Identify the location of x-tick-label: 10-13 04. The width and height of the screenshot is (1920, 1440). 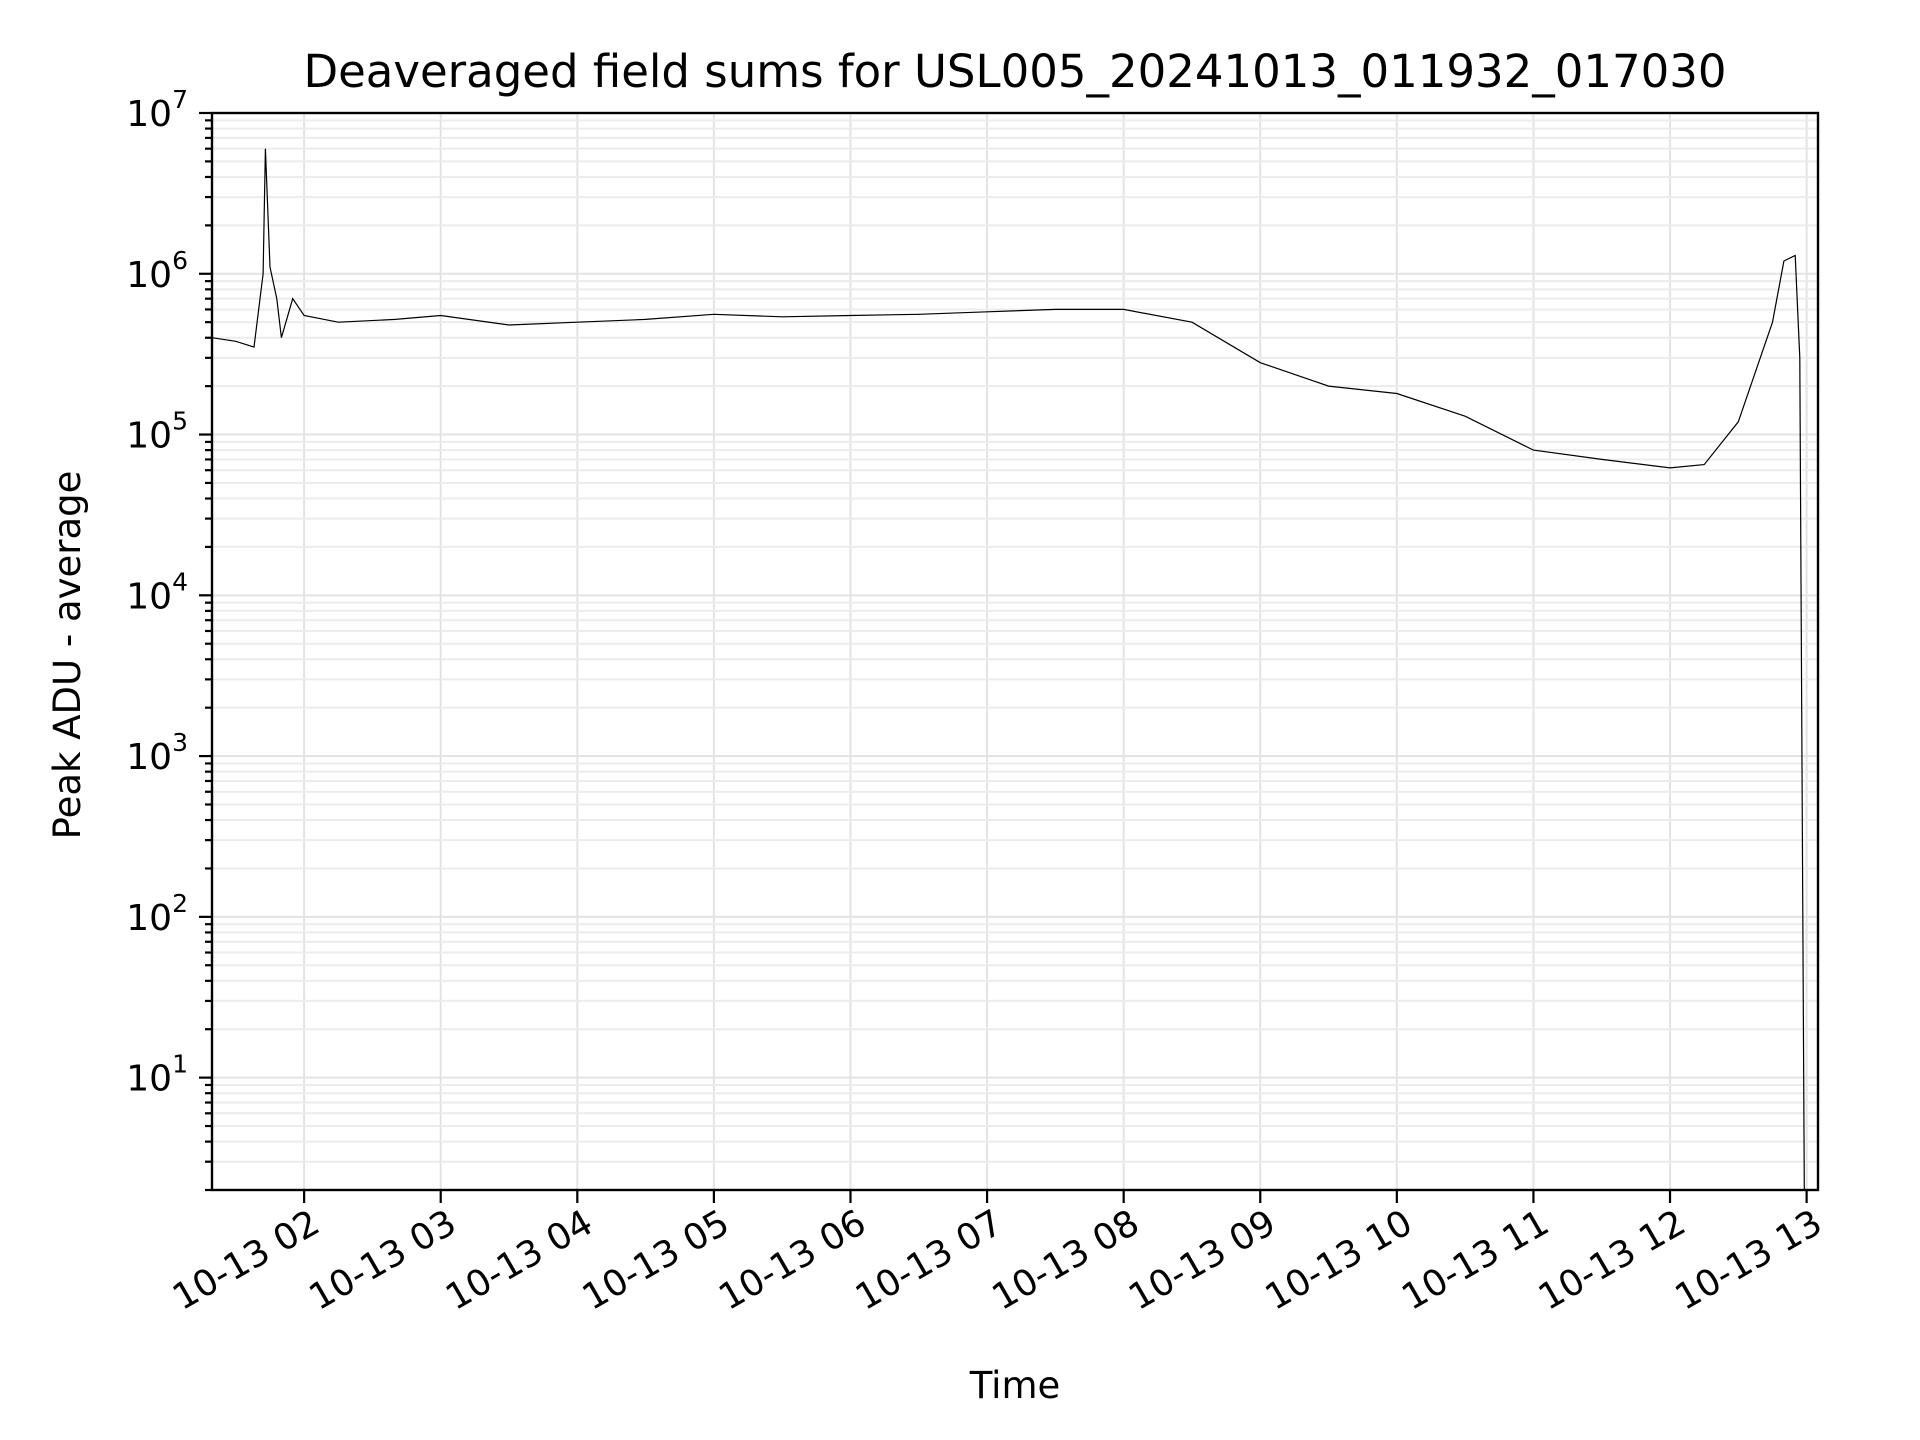
(519, 1260).